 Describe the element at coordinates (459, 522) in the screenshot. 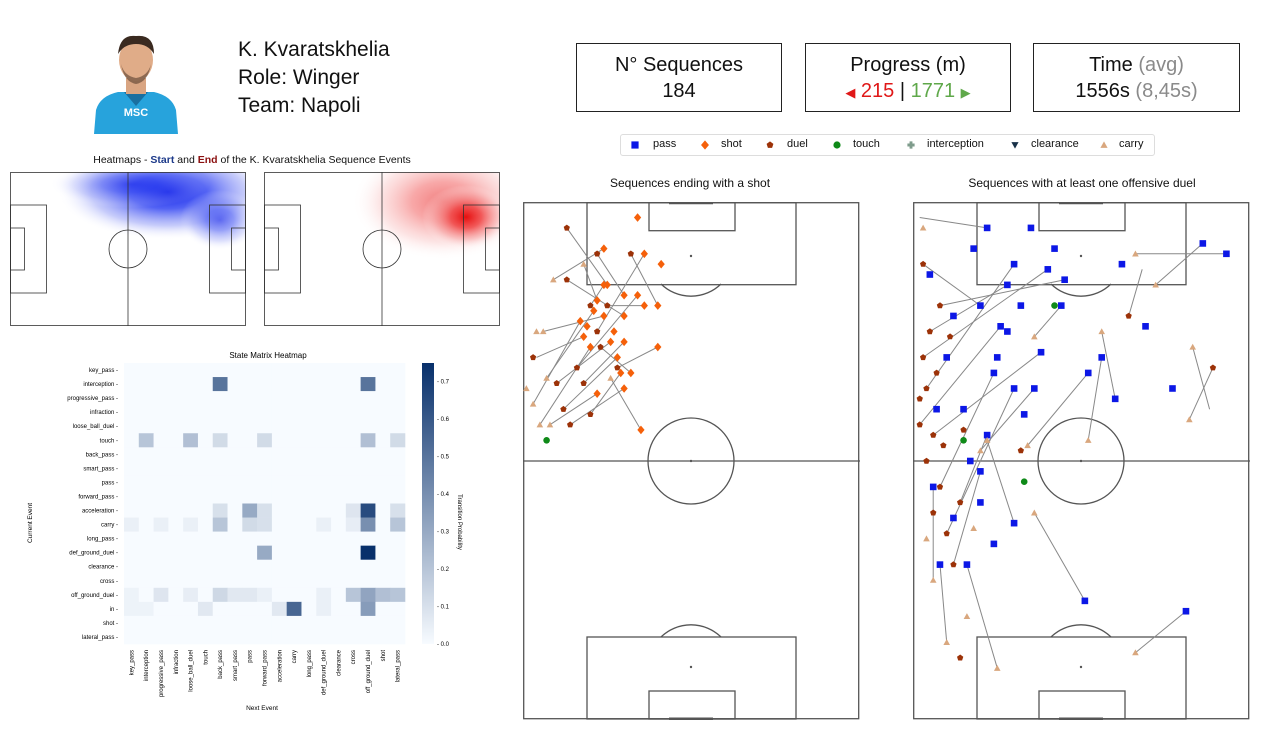

I see `colorbar-label: Transition Probability` at that location.